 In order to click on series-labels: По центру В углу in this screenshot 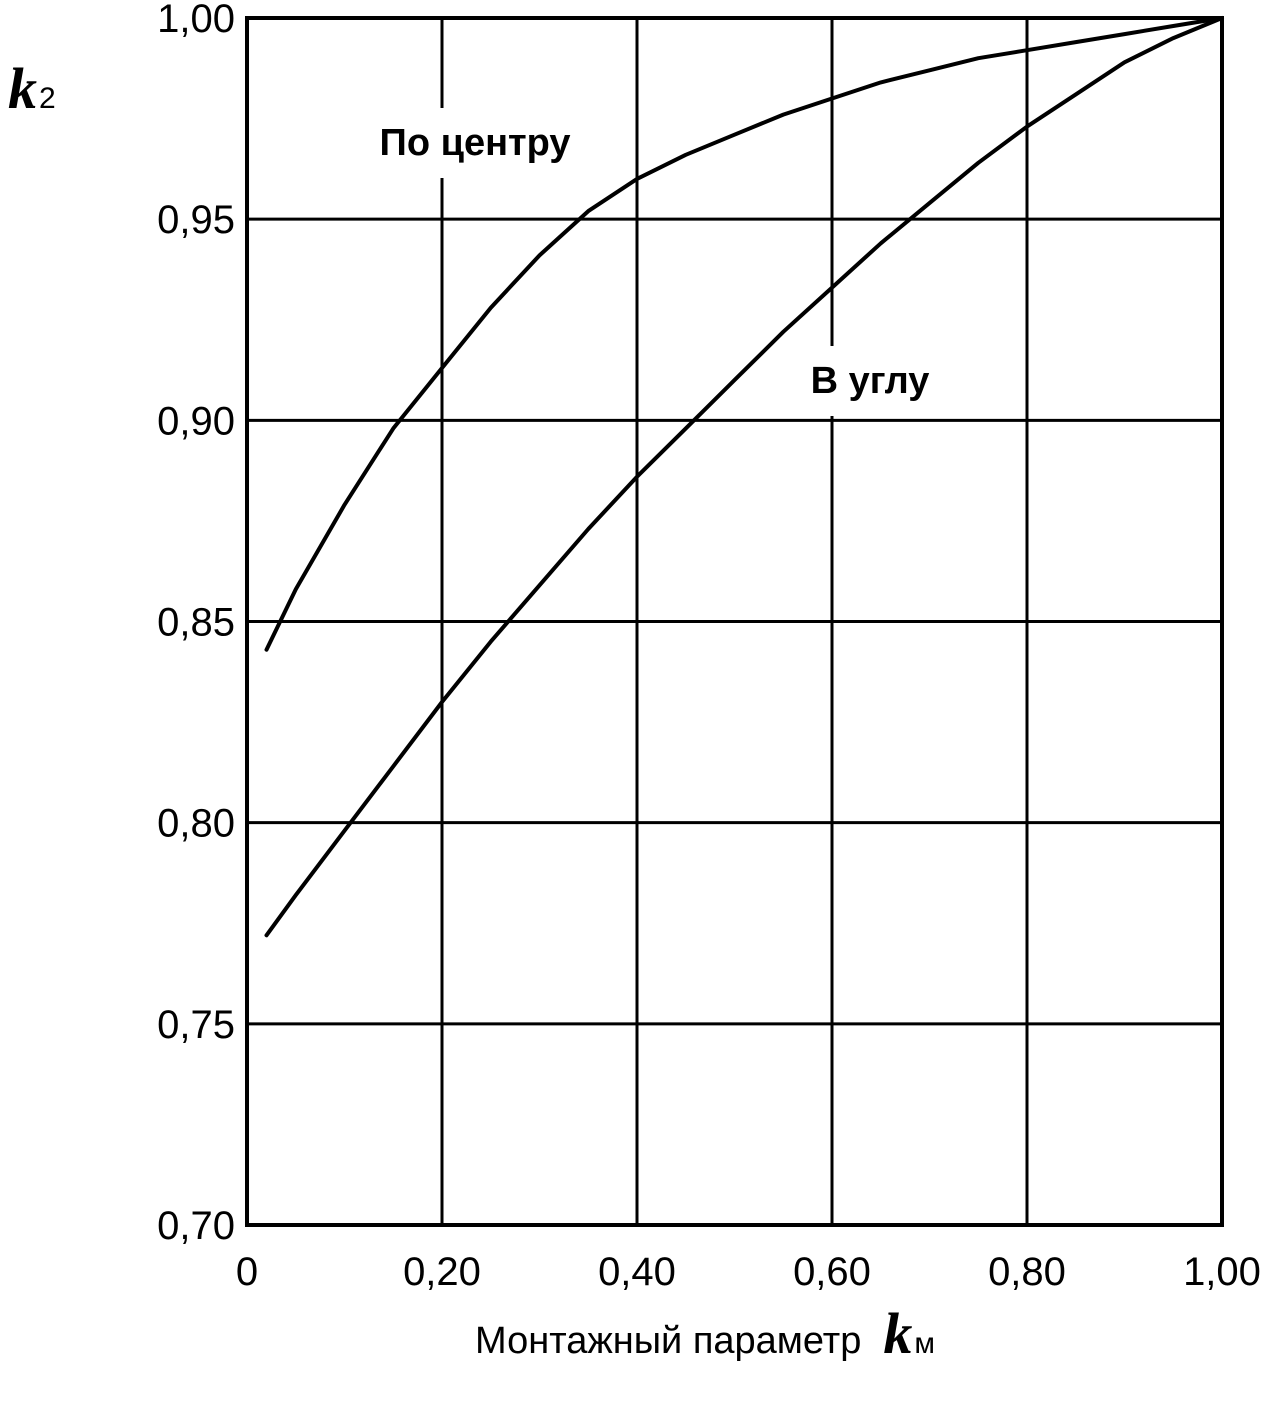, I will do `click(654, 262)`.